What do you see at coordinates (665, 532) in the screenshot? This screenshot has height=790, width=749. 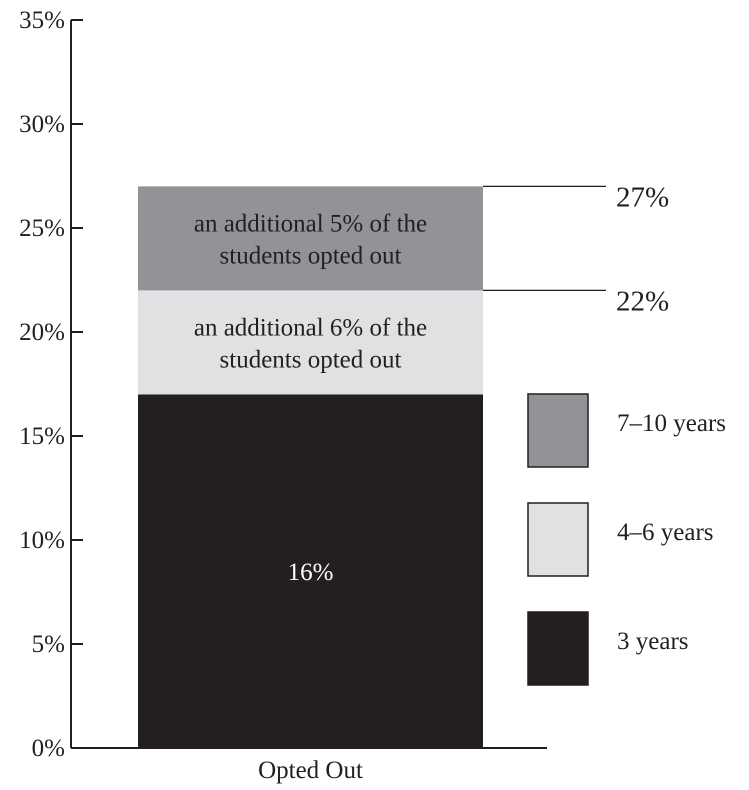 I see `legend-label: 4–6 years` at bounding box center [665, 532].